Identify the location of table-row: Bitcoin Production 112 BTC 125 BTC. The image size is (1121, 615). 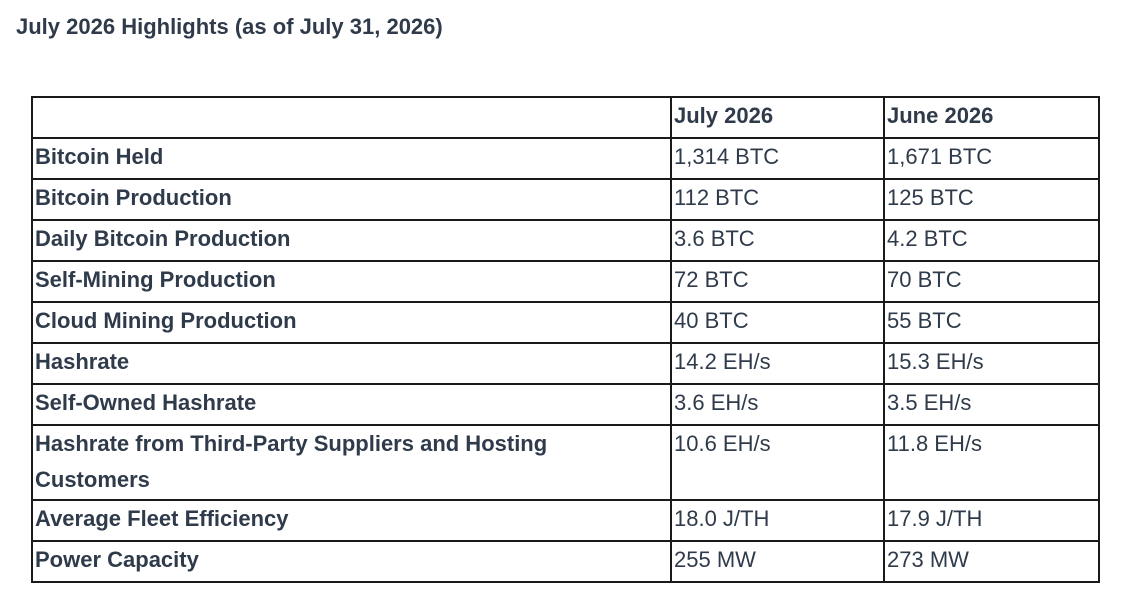
(565, 199).